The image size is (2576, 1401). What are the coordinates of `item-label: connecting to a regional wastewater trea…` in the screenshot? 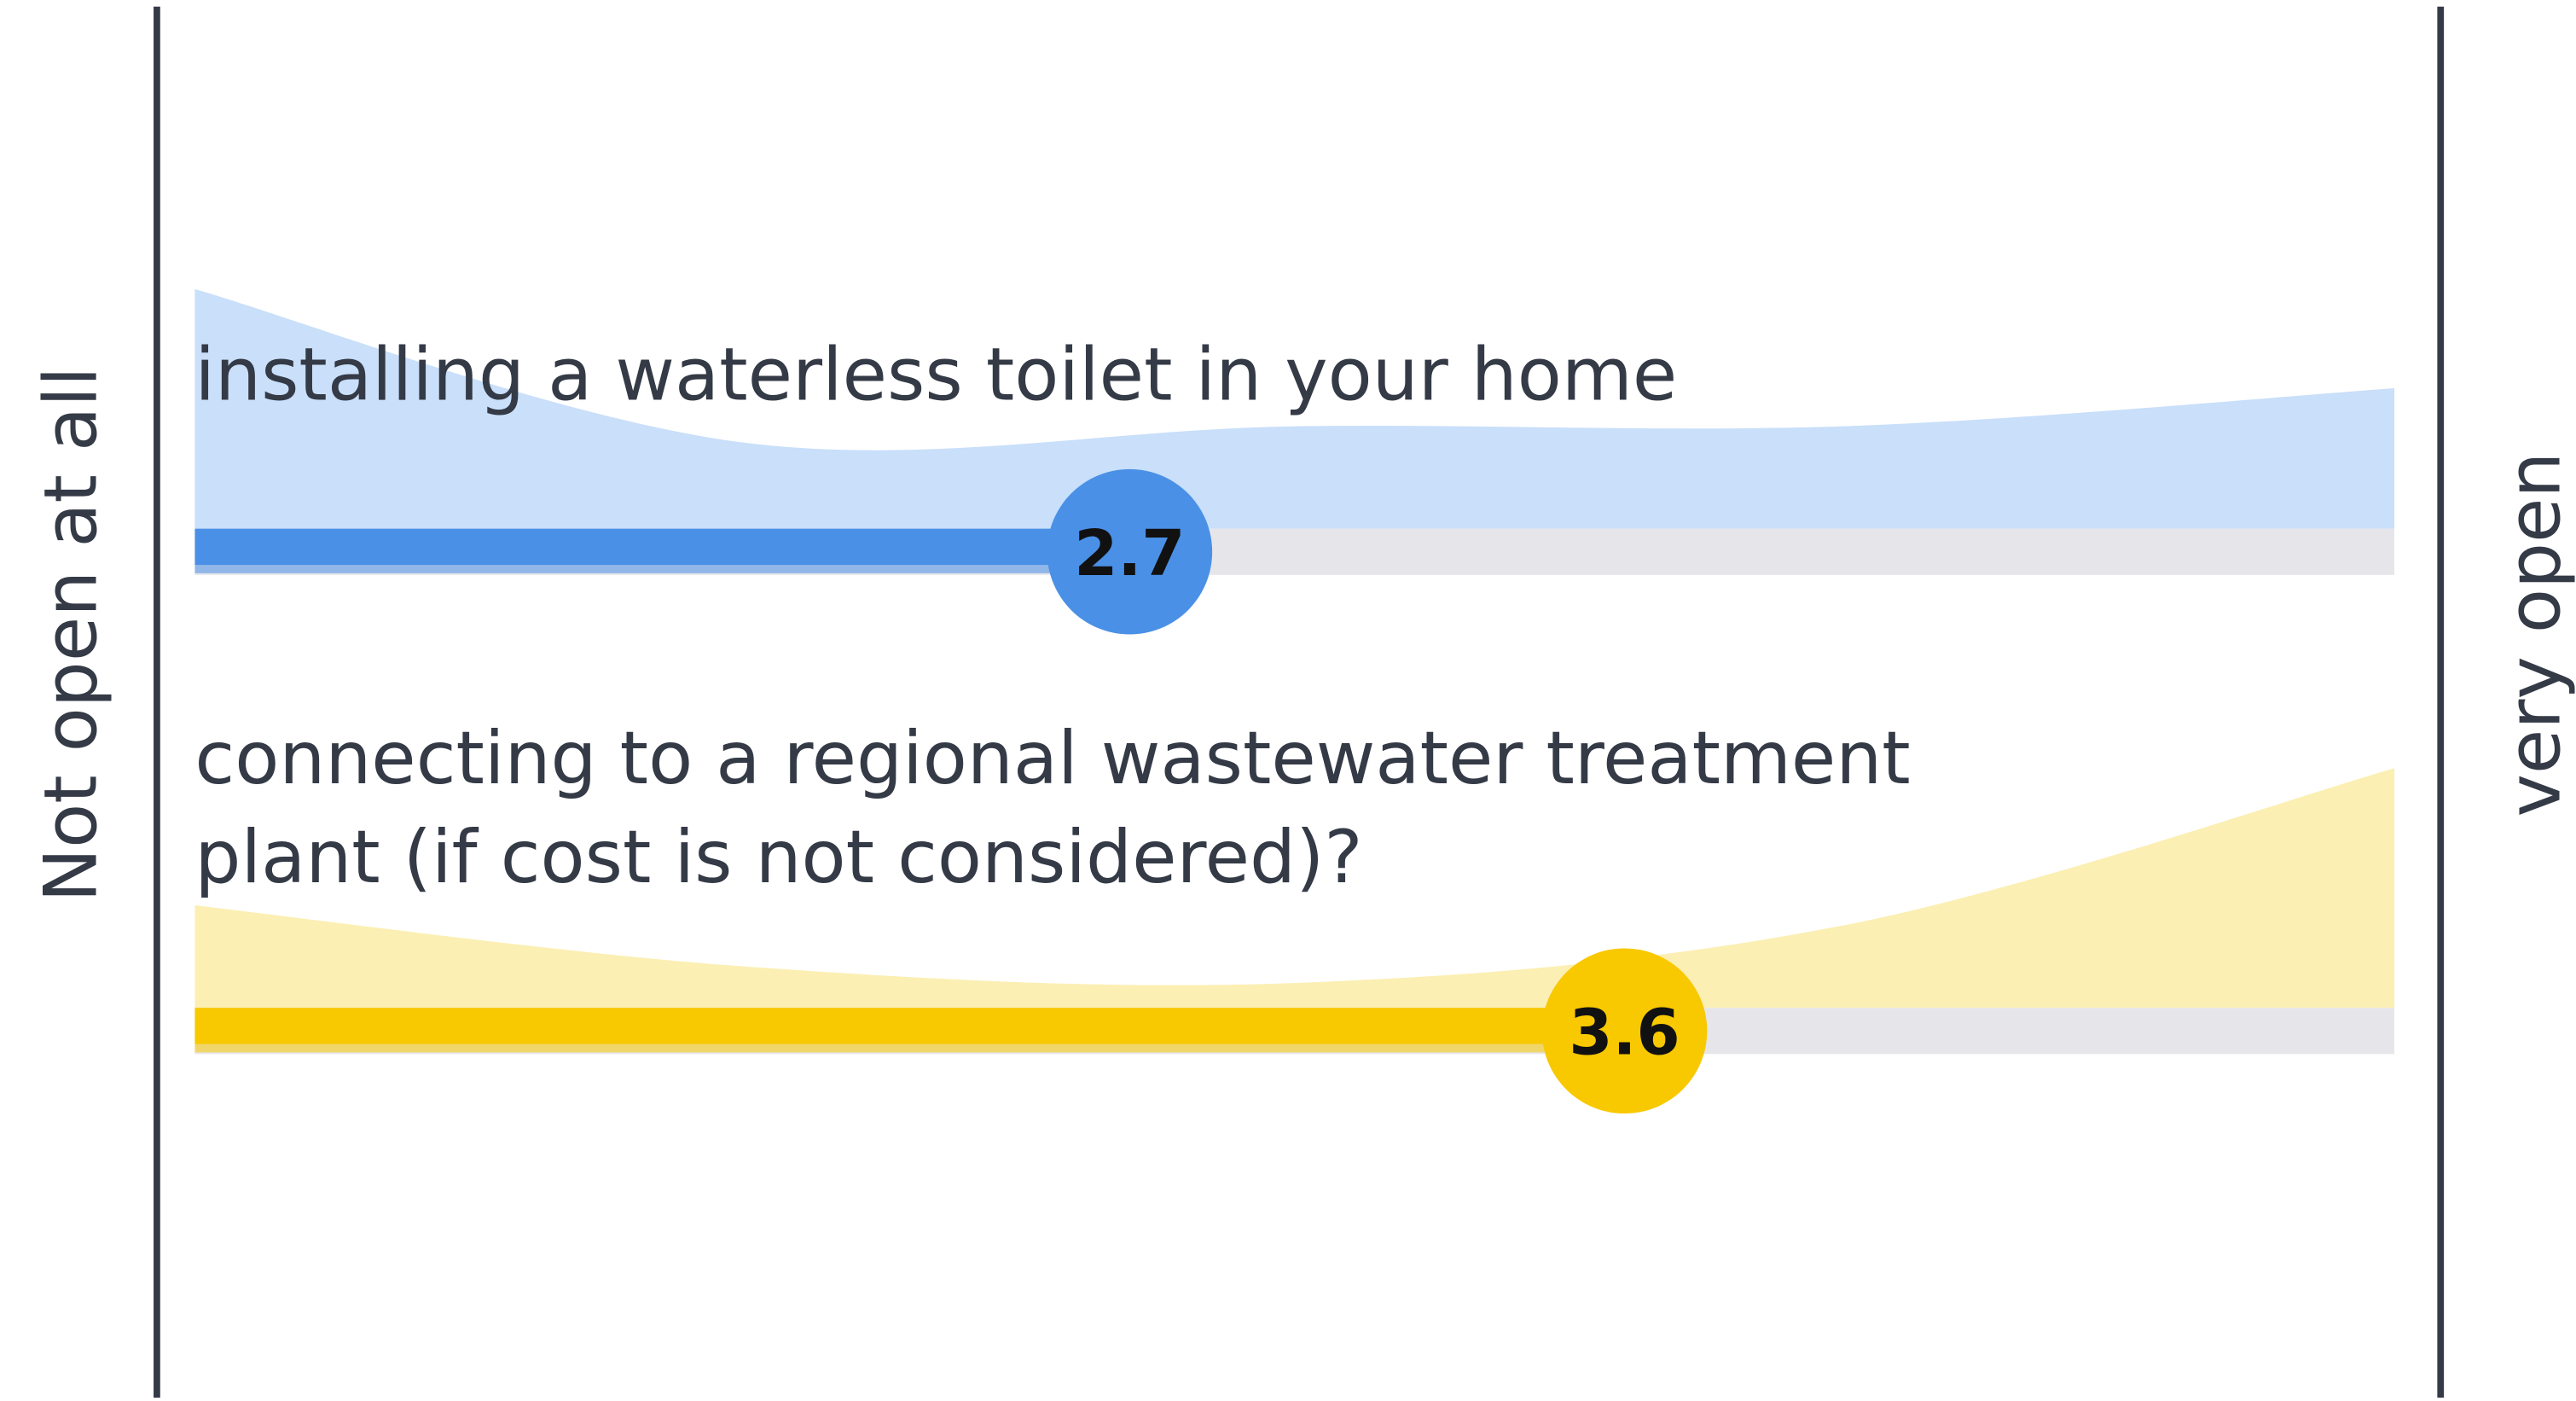 It's located at (1052, 759).